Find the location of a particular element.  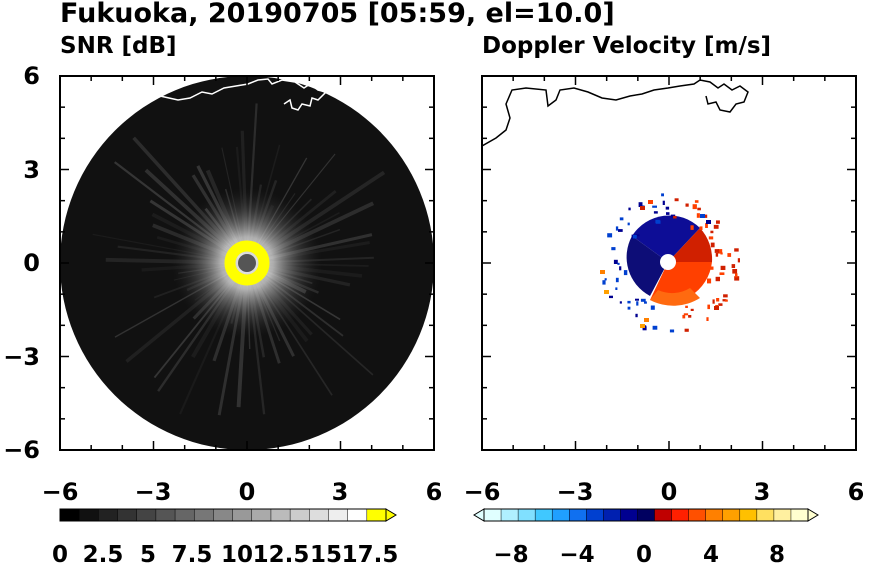

snr-cb-label: 12.5 is located at coordinates (281, 555).